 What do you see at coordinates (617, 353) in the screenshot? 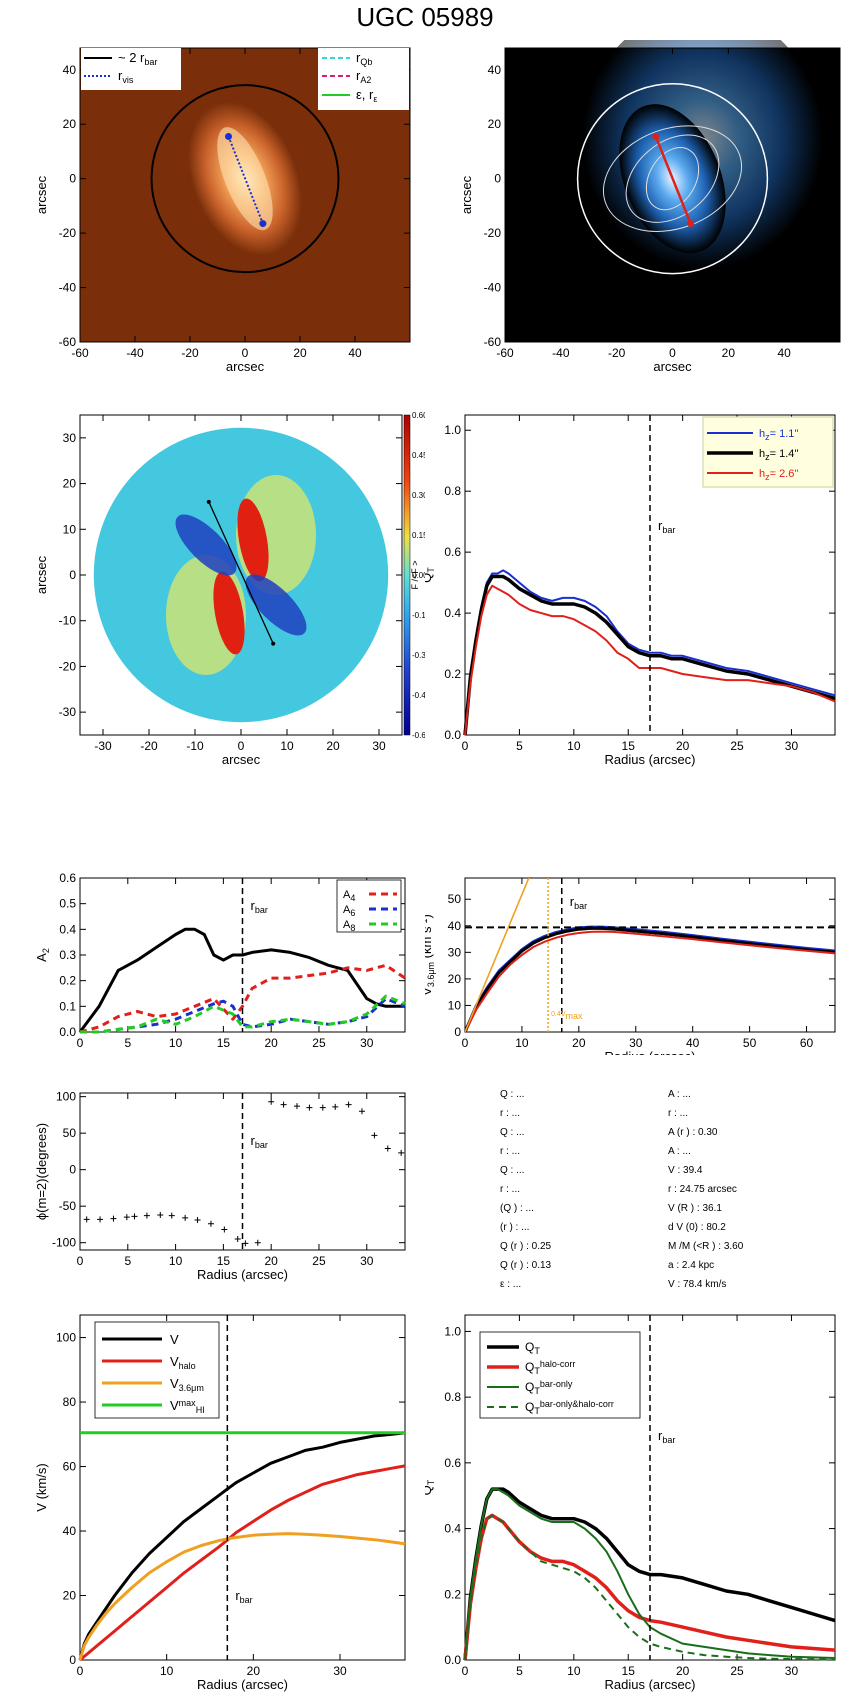
I see `x-tick-label: -20` at bounding box center [617, 353].